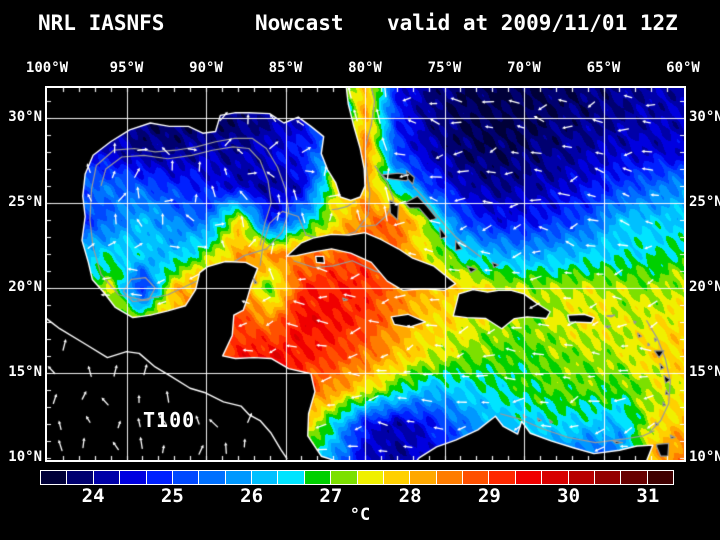  What do you see at coordinates (704, 116) in the screenshot?
I see `lat-tick-label-right: 30°N` at bounding box center [704, 116].